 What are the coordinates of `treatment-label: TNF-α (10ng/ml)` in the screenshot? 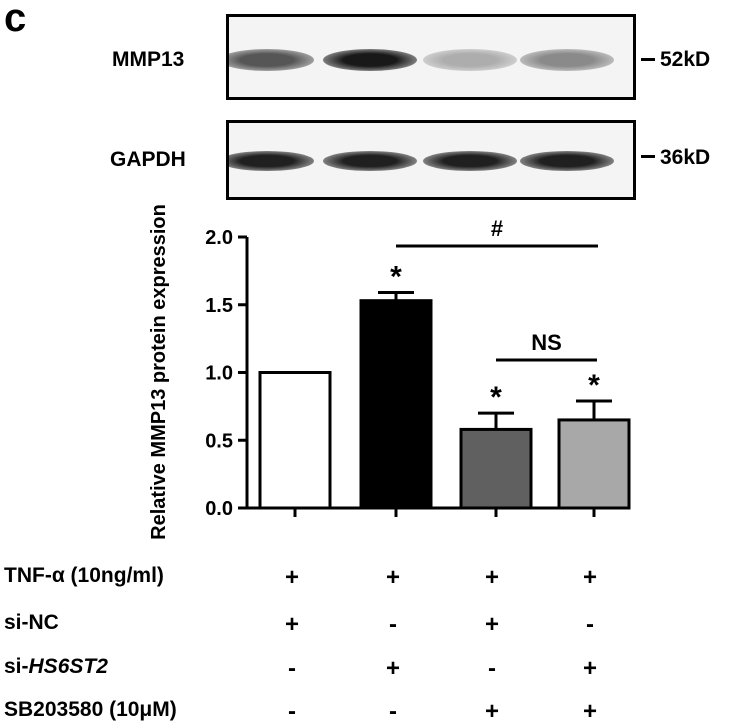 It's located at (84, 575).